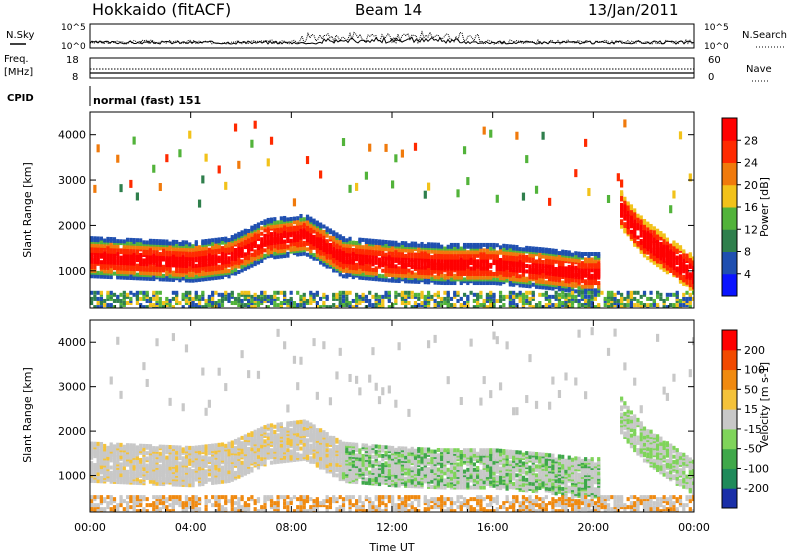  I want to click on nsearch-label: N.Search, so click(764, 35).